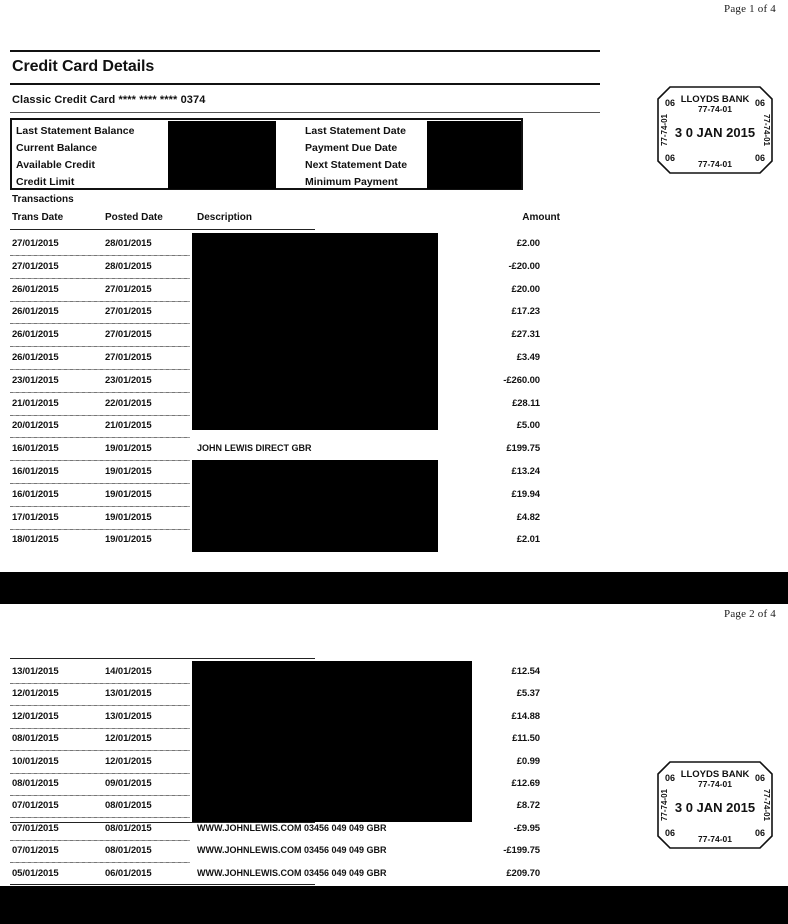 Image resolution: width=788 pixels, height=924 pixels. What do you see at coordinates (526, 739) in the screenshot?
I see `cell-amount: £11.50` at bounding box center [526, 739].